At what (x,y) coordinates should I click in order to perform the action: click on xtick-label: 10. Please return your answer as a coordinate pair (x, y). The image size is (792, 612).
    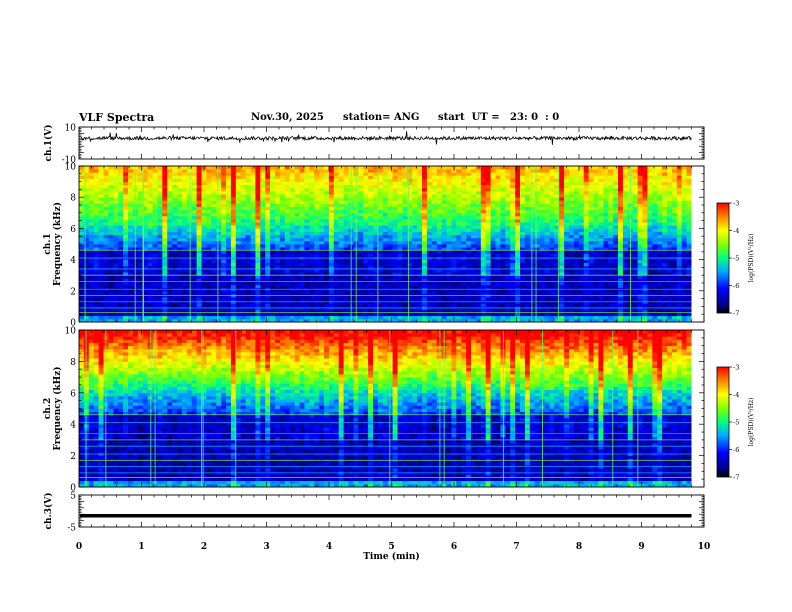
    Looking at the image, I should click on (704, 547).